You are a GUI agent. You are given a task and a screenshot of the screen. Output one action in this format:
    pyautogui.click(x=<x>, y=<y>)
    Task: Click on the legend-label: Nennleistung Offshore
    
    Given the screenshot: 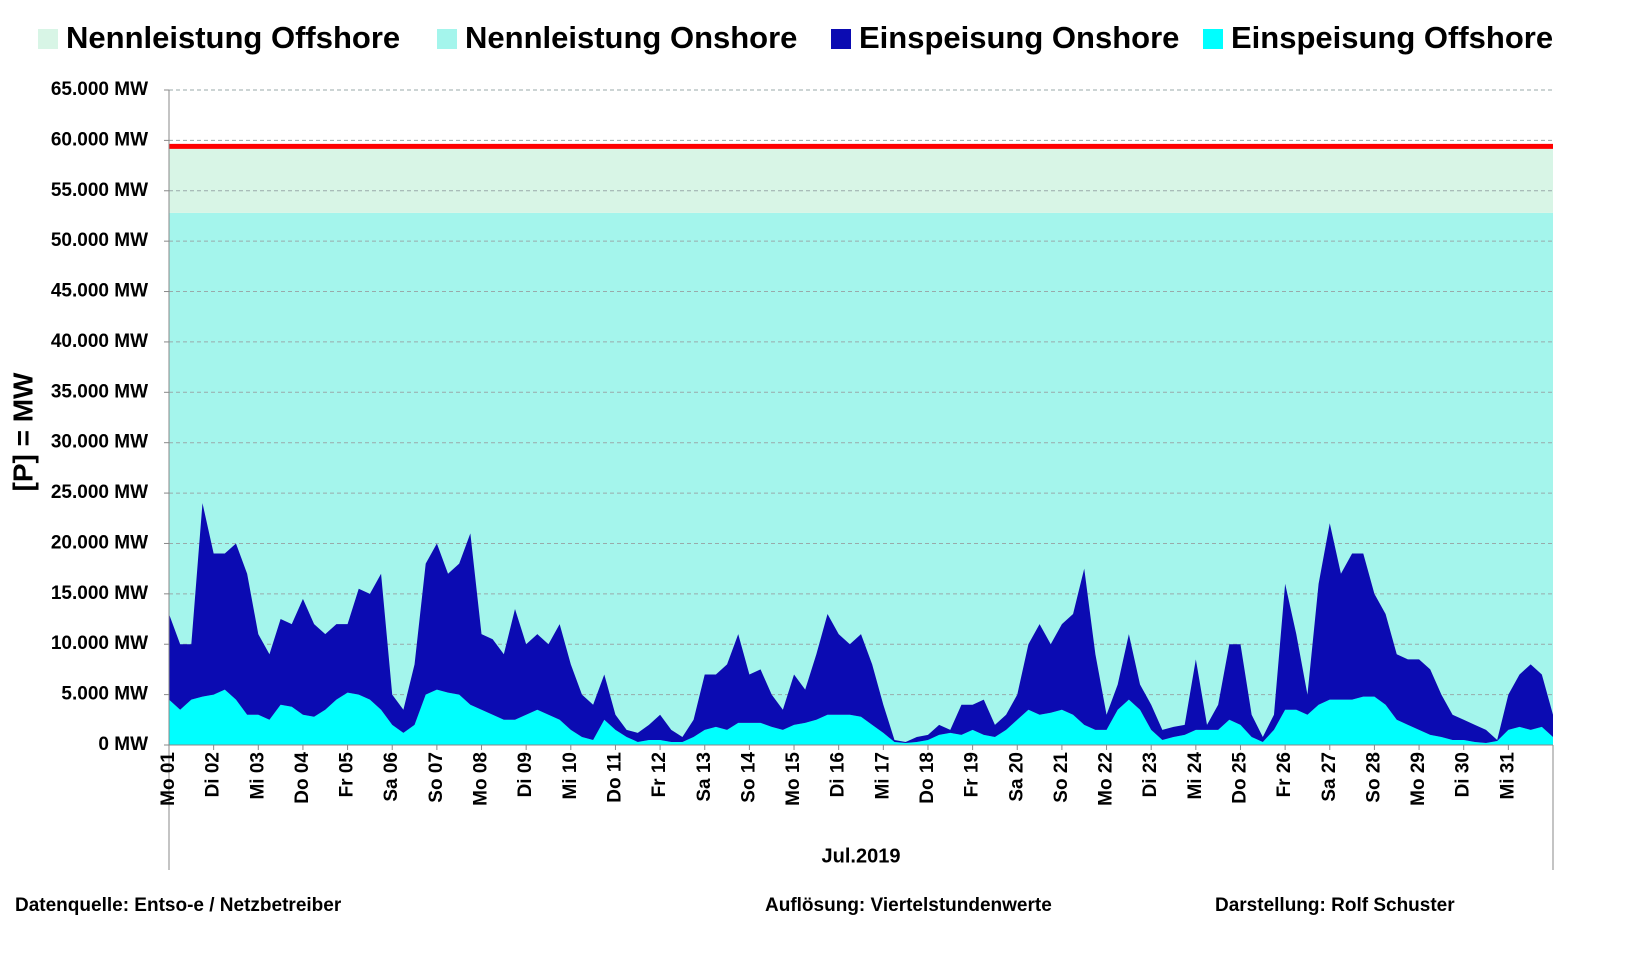 What is the action you would take?
    pyautogui.click(x=233, y=37)
    